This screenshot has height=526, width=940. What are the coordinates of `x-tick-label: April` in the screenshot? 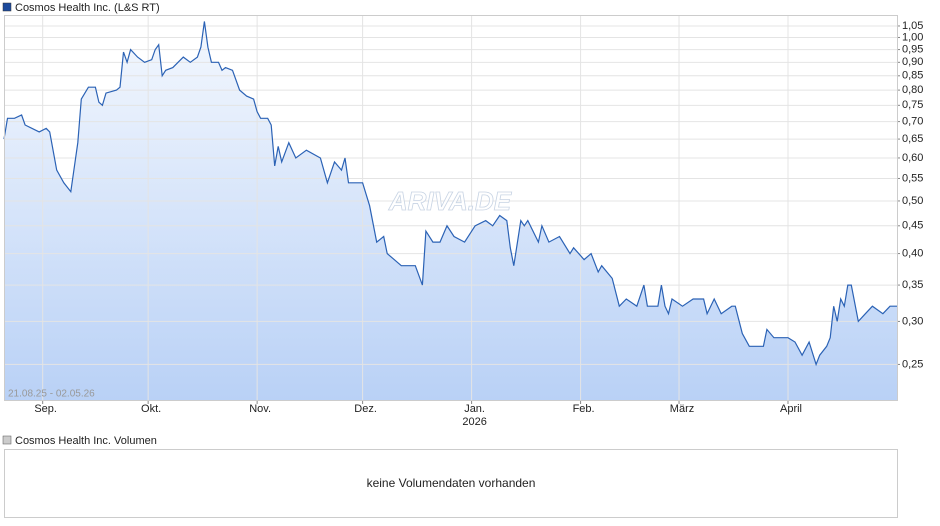 It's located at (791, 409).